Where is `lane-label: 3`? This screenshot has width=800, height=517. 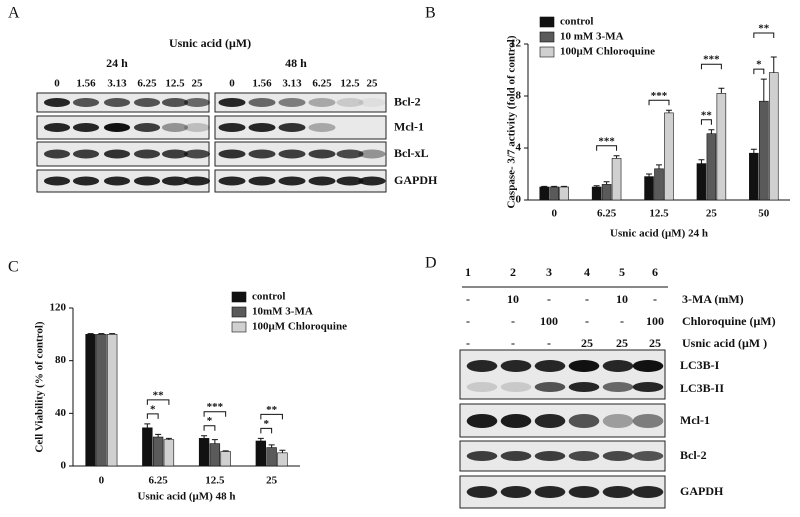 lane-label: 3 is located at coordinates (549, 272).